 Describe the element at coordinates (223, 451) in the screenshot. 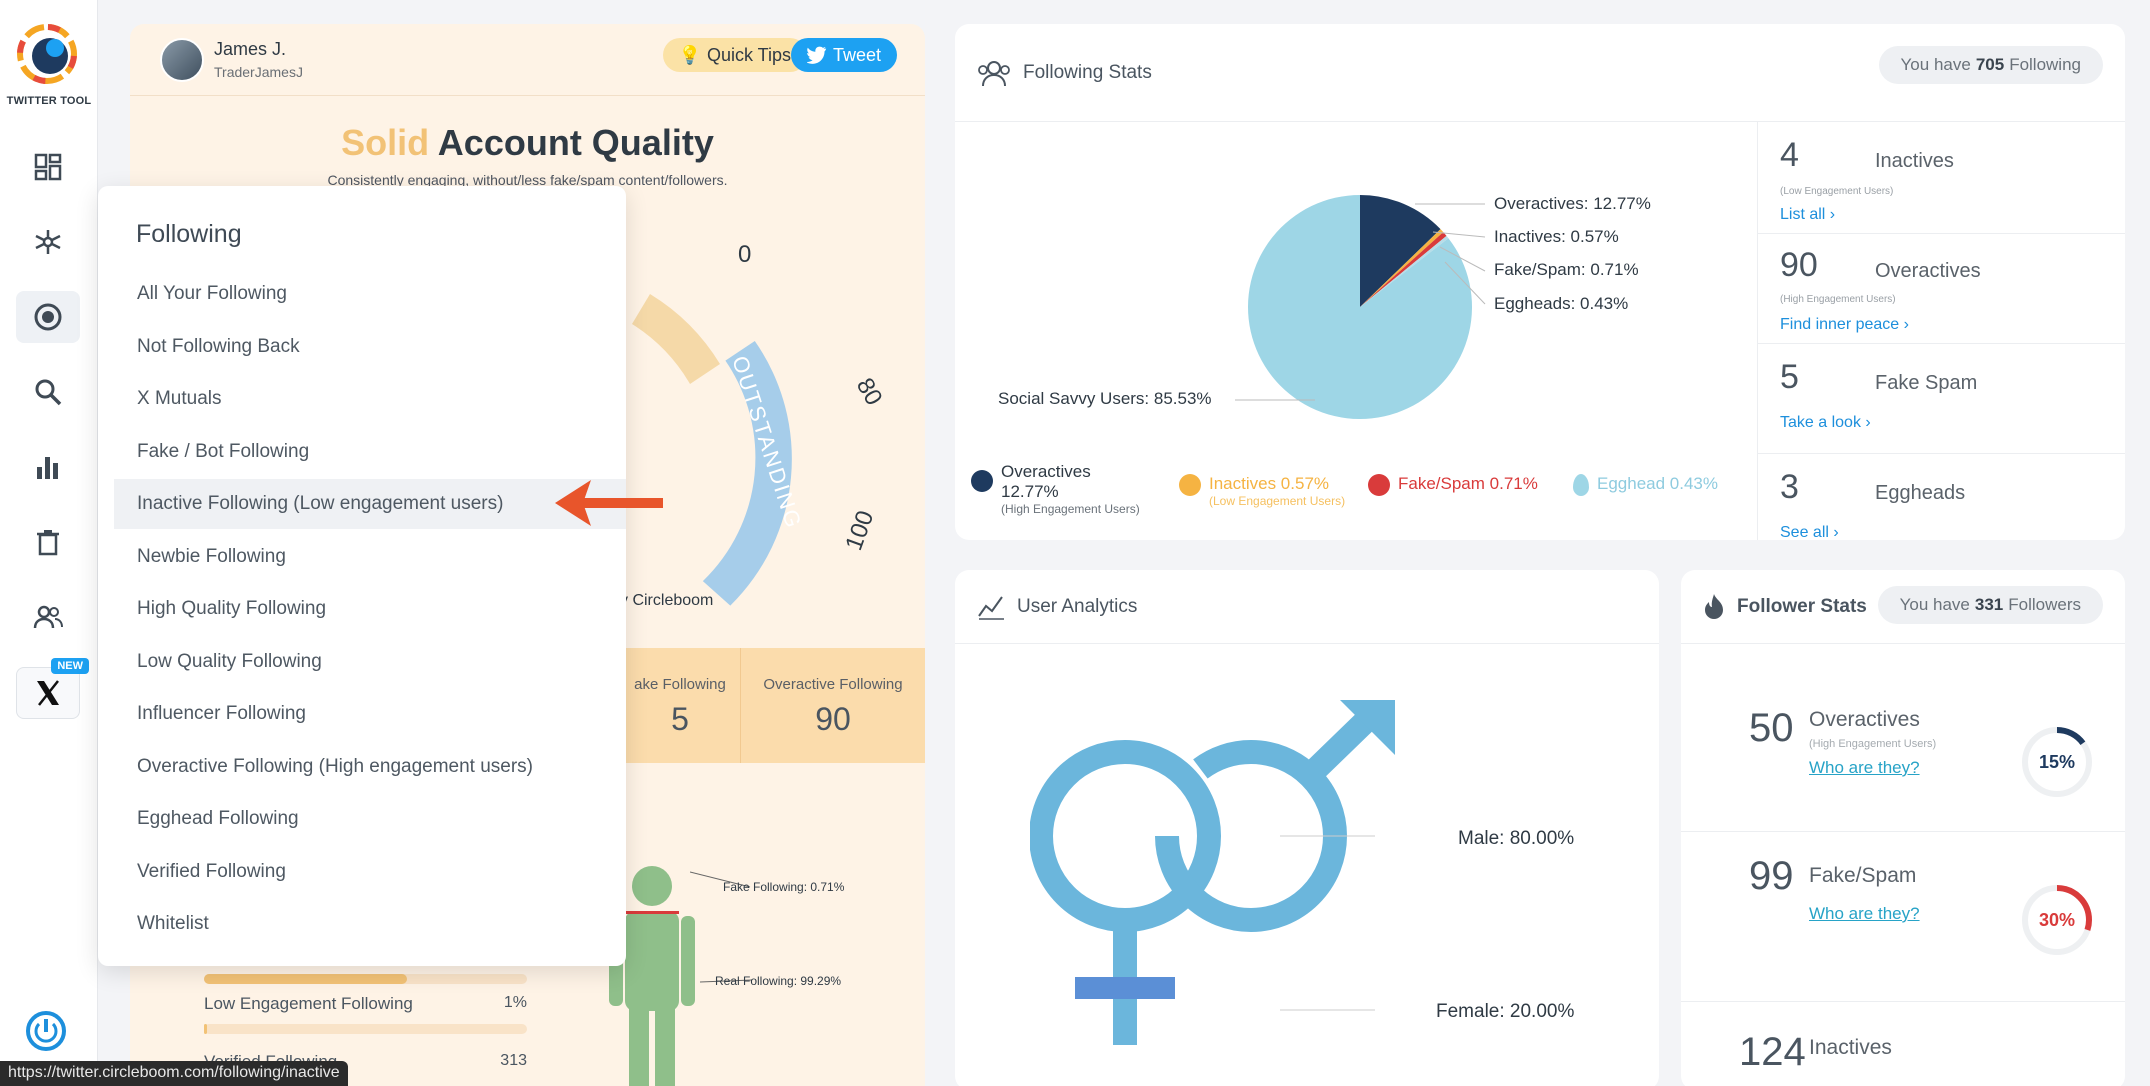

I see `menu-item-fake-bot: Fake / Bot Following` at that location.